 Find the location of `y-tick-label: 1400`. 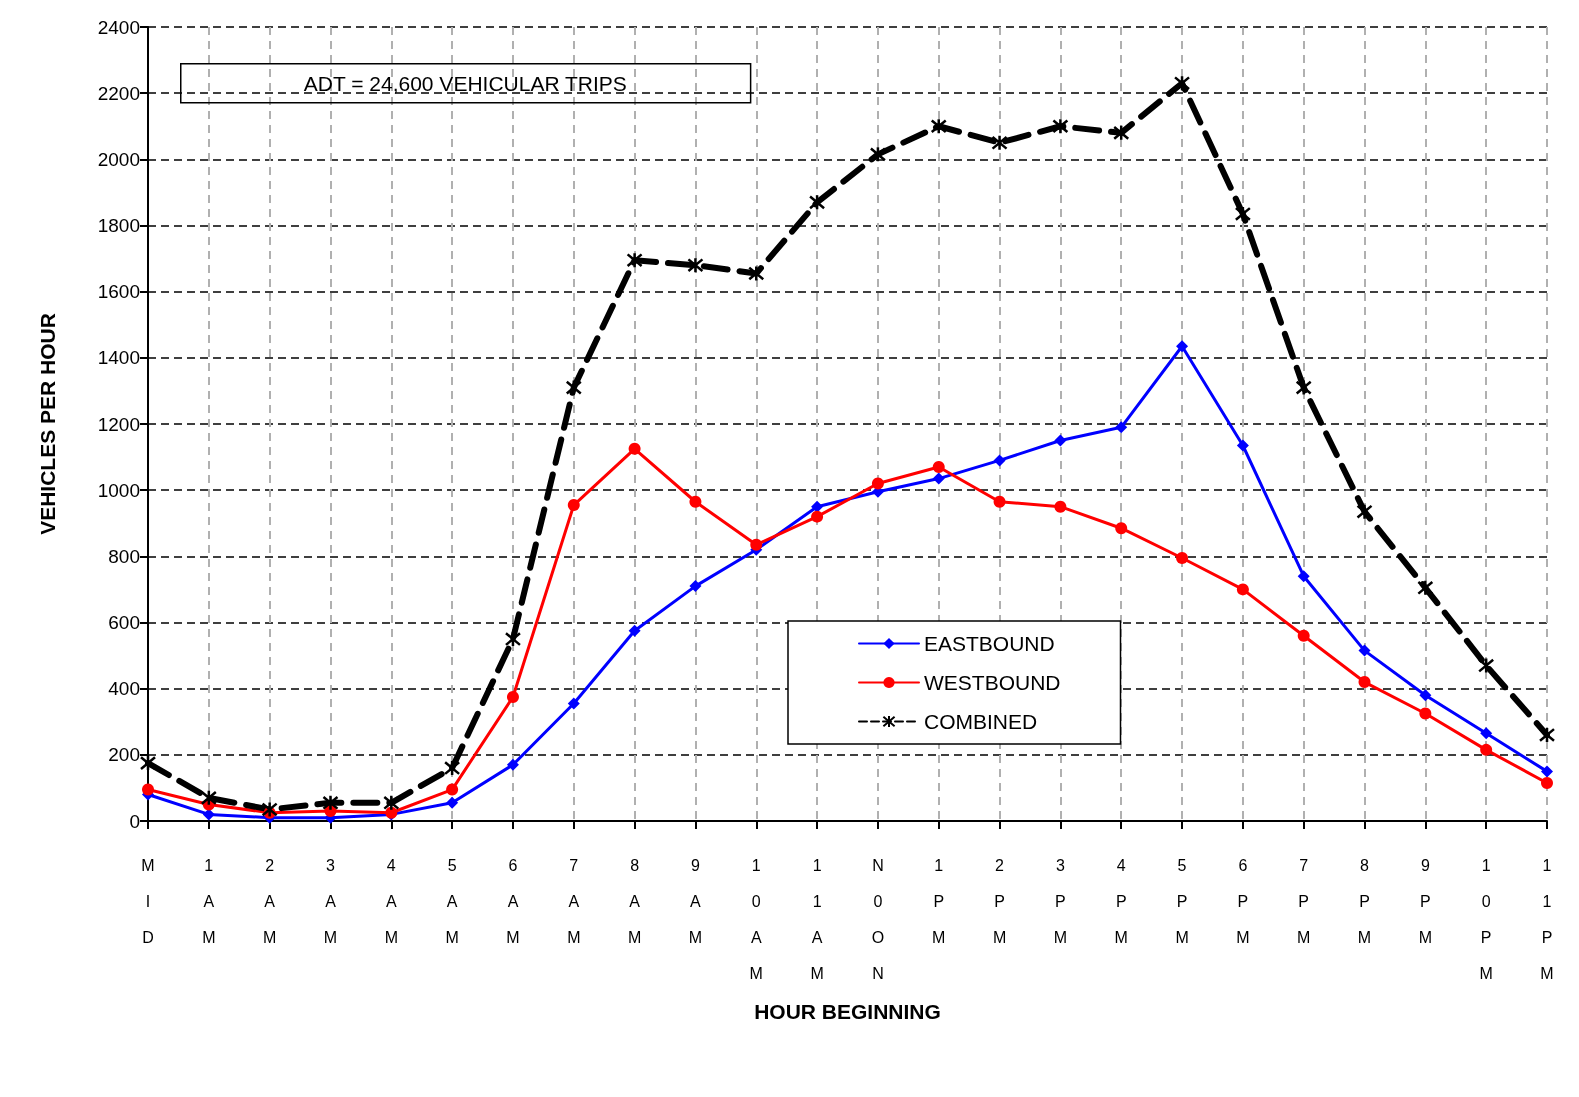

y-tick-label: 1400 is located at coordinates (118, 358).